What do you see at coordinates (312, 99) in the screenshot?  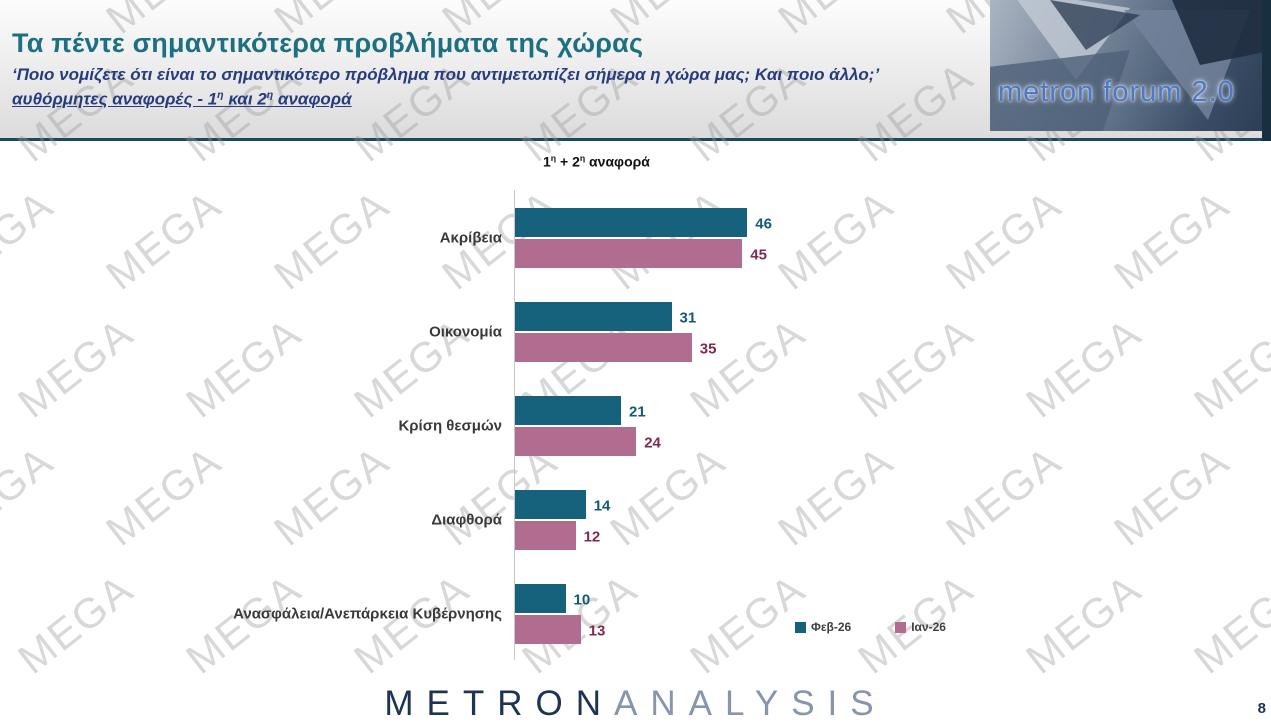 I see `reference-text: αναφορά` at bounding box center [312, 99].